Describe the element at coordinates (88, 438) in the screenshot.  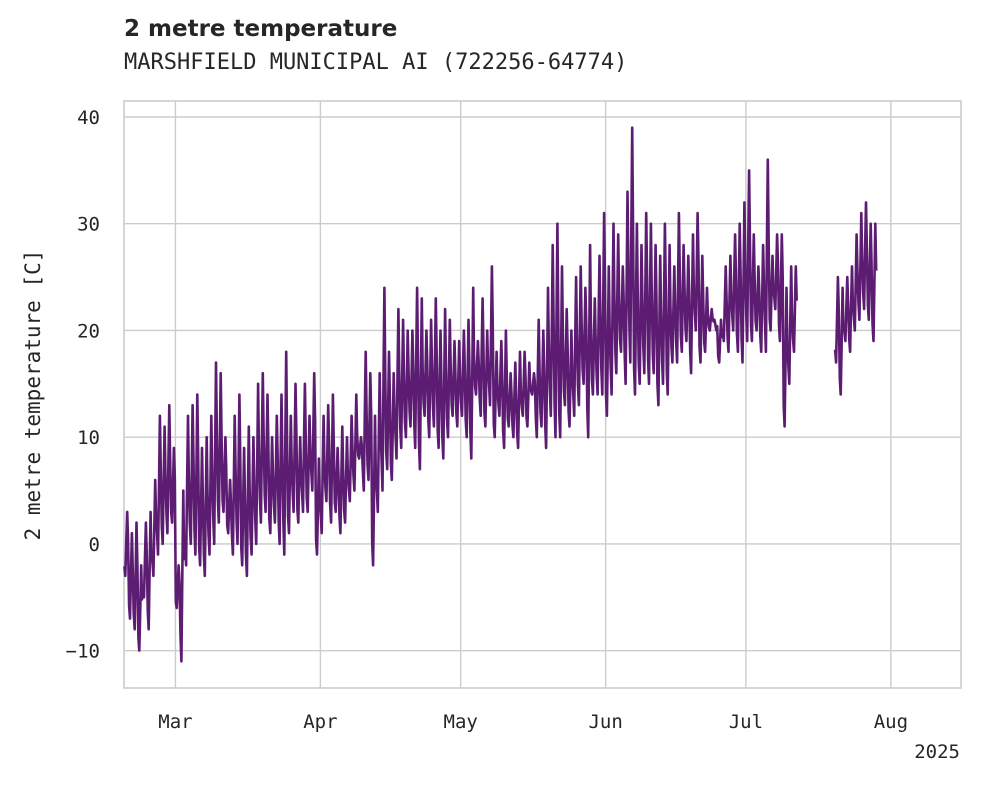
I see `y-tick-label: 10` at that location.